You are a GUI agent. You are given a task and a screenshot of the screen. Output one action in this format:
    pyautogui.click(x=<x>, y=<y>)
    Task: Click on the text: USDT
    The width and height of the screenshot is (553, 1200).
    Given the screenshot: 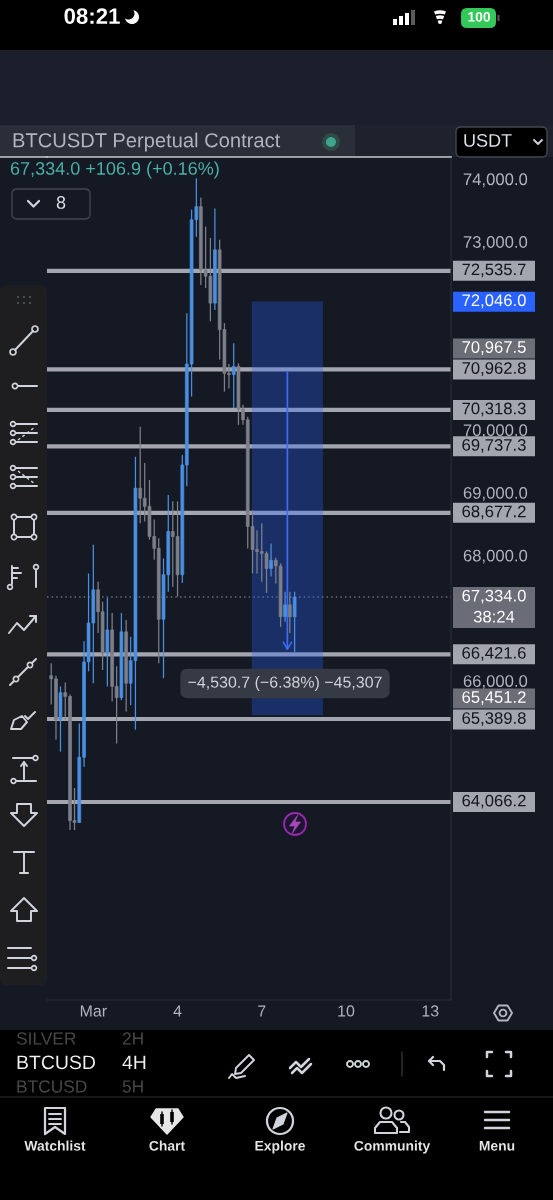 What is the action you would take?
    pyautogui.click(x=488, y=140)
    